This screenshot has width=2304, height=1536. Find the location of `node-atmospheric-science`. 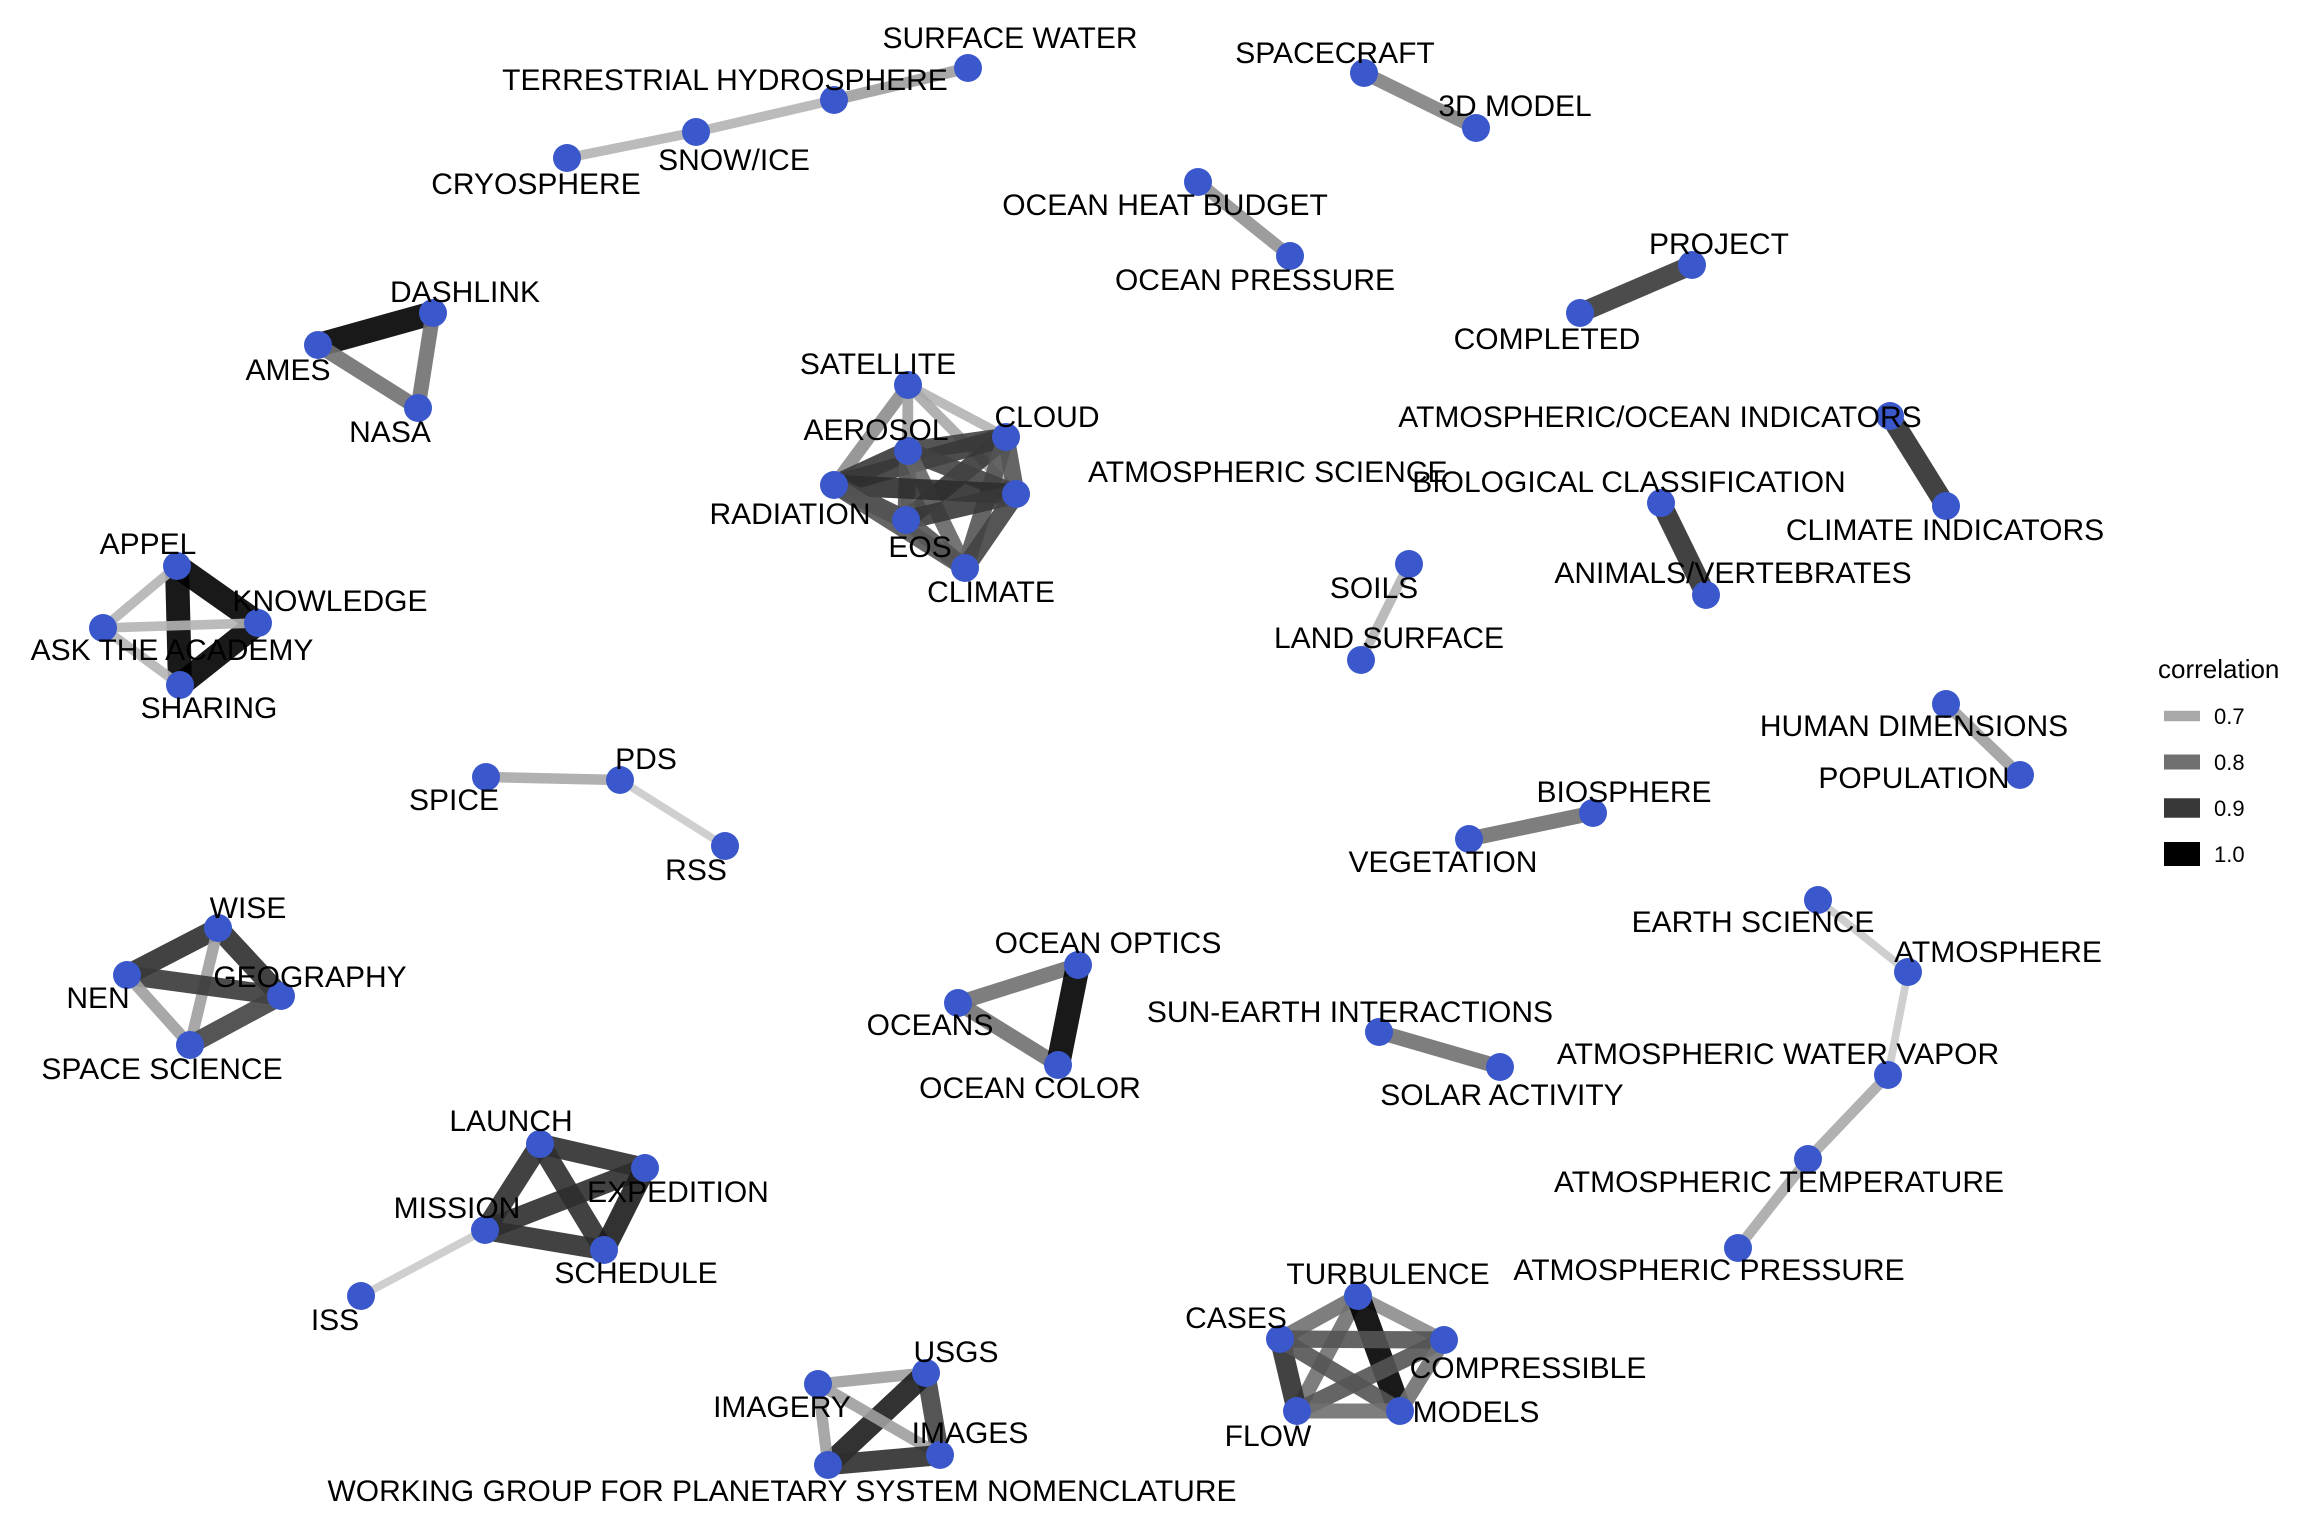

node-atmospheric-science is located at coordinates (1016, 494).